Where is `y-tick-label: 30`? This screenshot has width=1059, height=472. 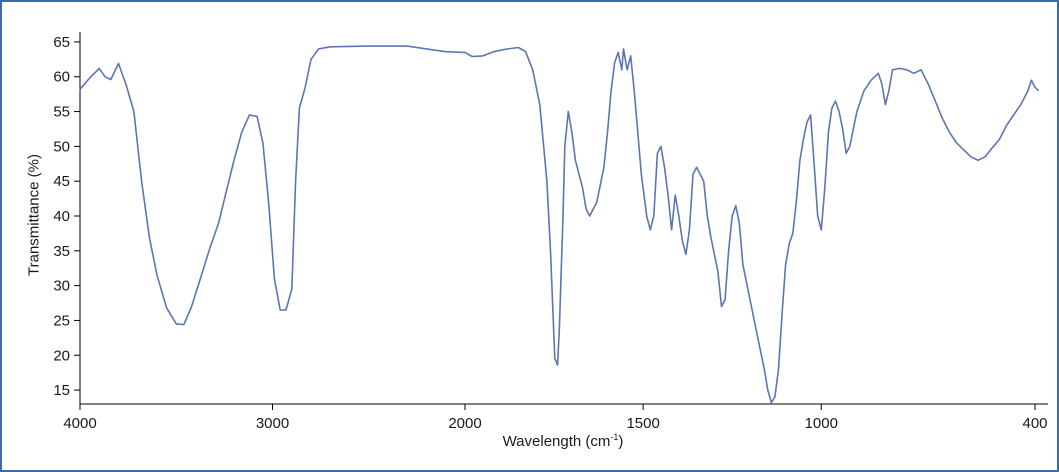
y-tick-label: 30 is located at coordinates (61, 286).